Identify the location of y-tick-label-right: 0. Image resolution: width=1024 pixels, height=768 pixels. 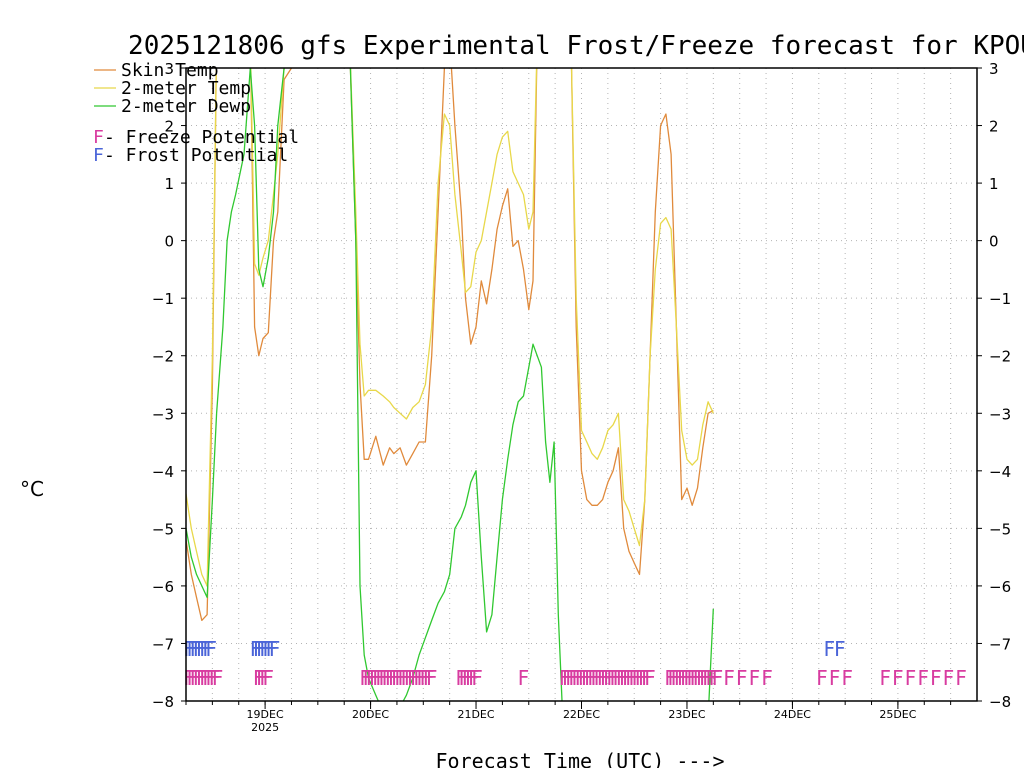
(994, 242).